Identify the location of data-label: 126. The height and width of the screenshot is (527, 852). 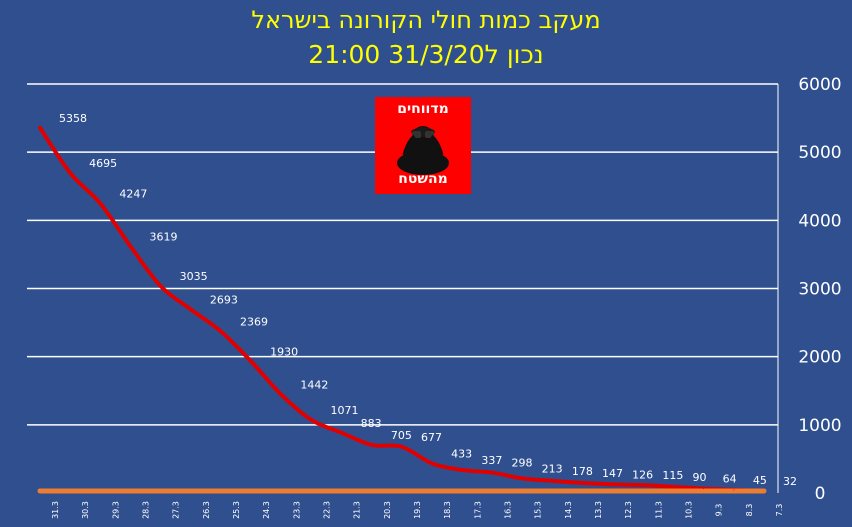
(642, 474).